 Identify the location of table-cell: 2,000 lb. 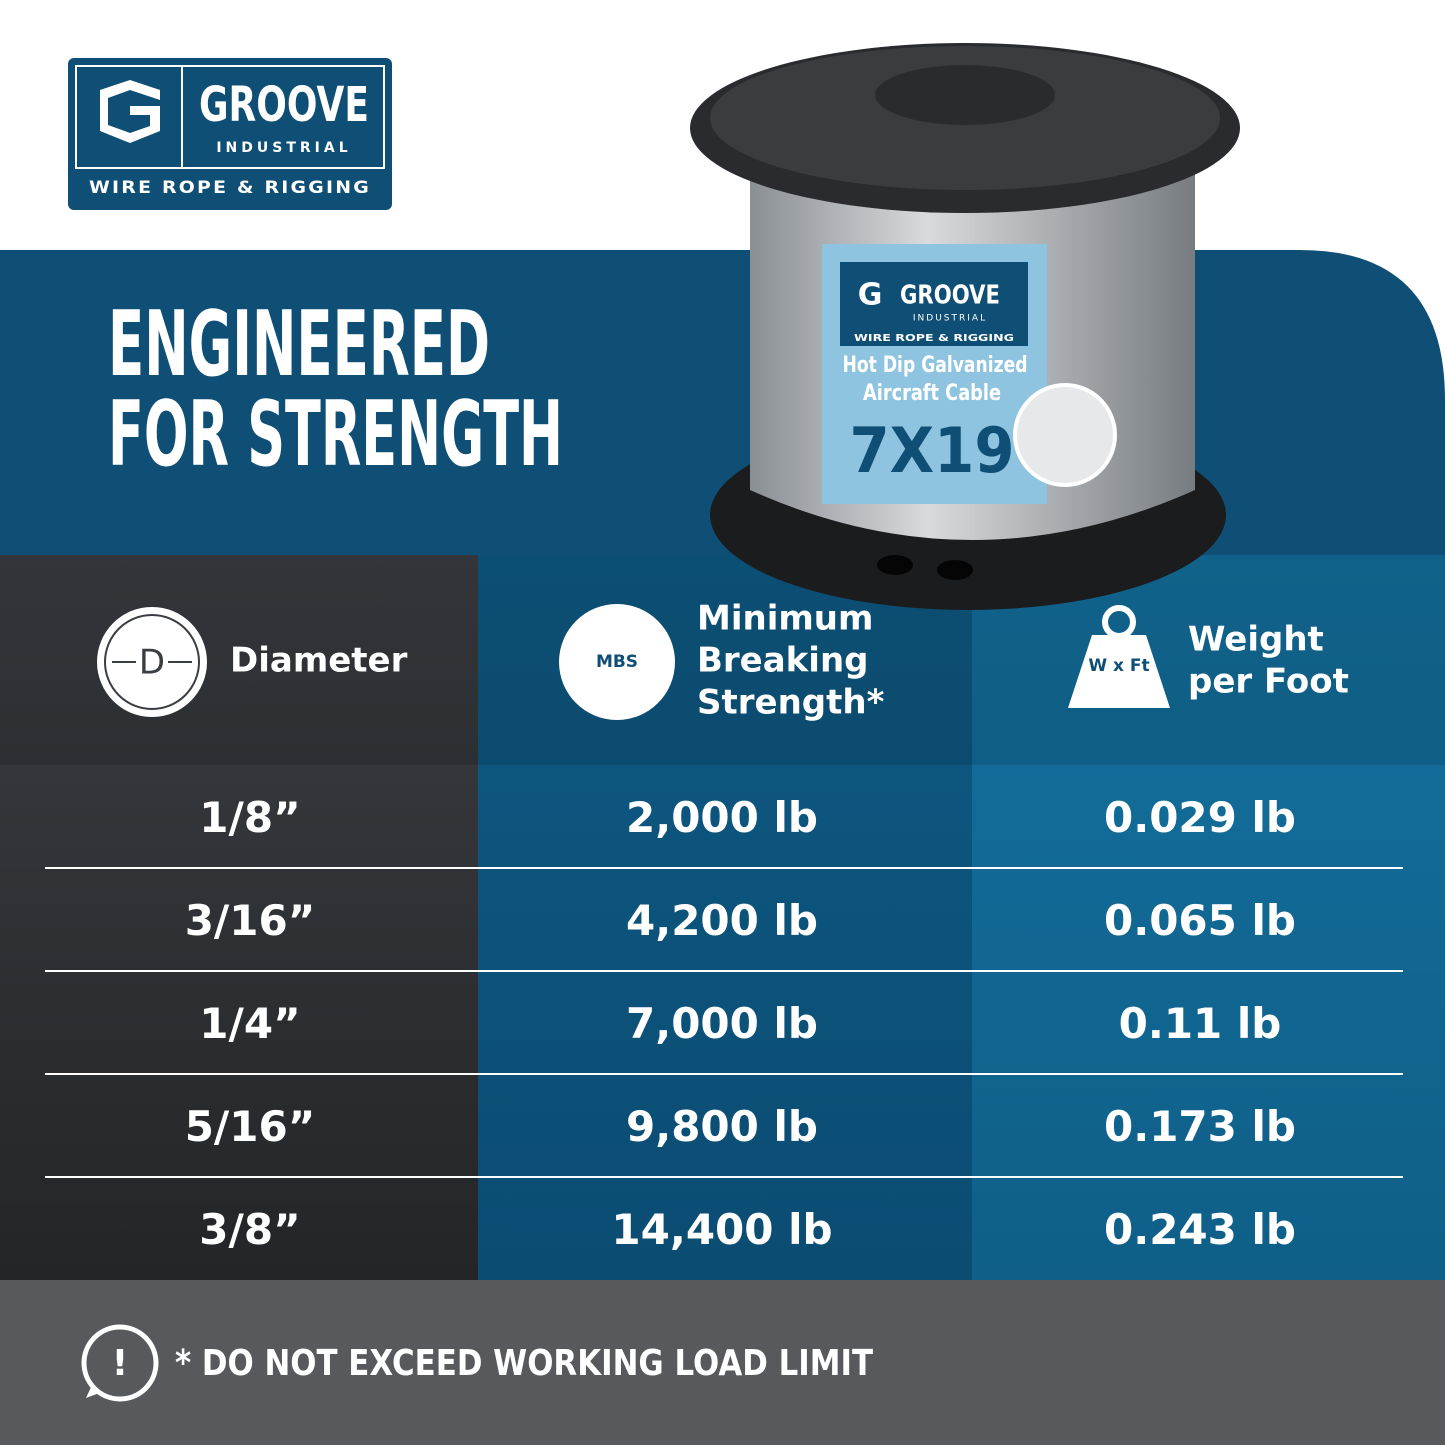
(722, 817).